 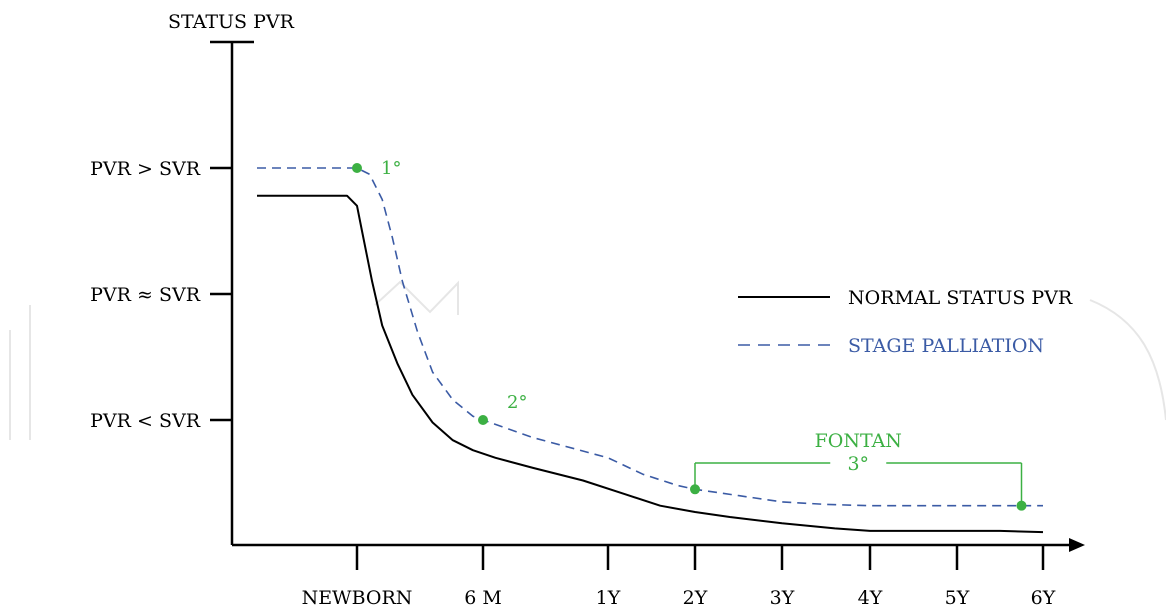 I want to click on stage-label: 2°, so click(x=517, y=402).